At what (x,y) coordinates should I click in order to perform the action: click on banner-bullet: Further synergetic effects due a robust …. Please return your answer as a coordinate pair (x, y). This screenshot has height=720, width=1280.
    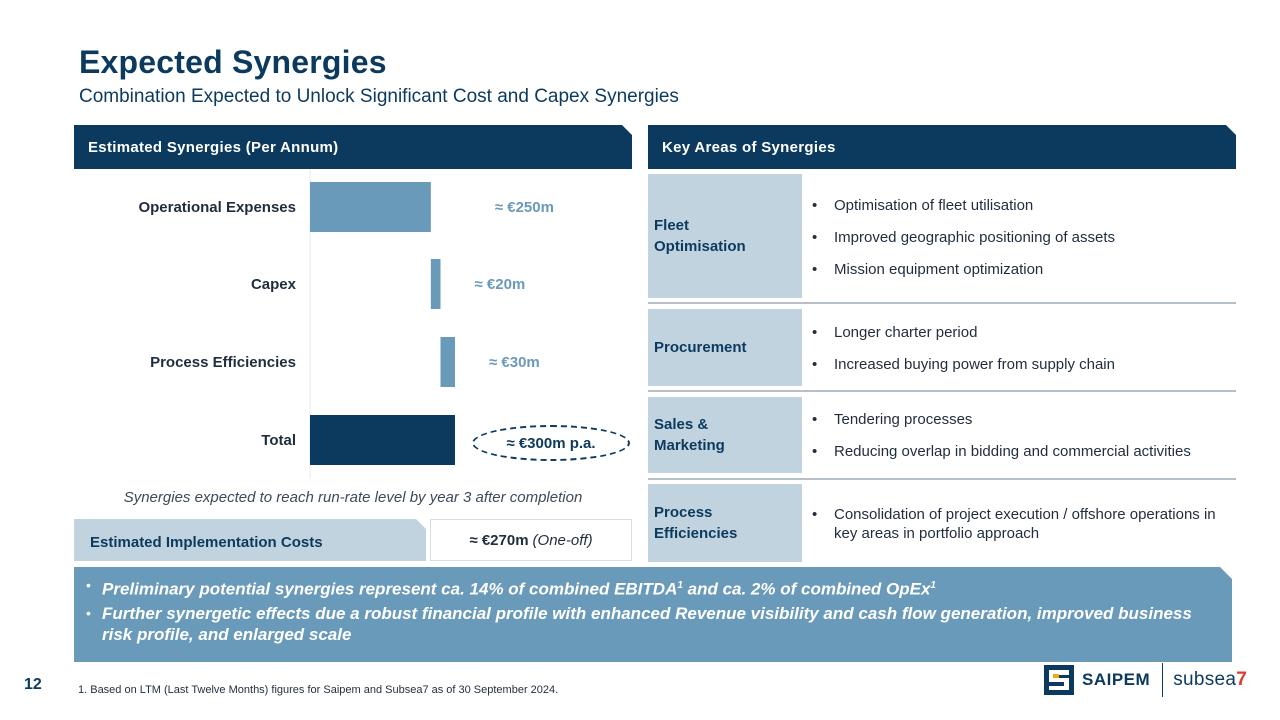
    Looking at the image, I should click on (652, 624).